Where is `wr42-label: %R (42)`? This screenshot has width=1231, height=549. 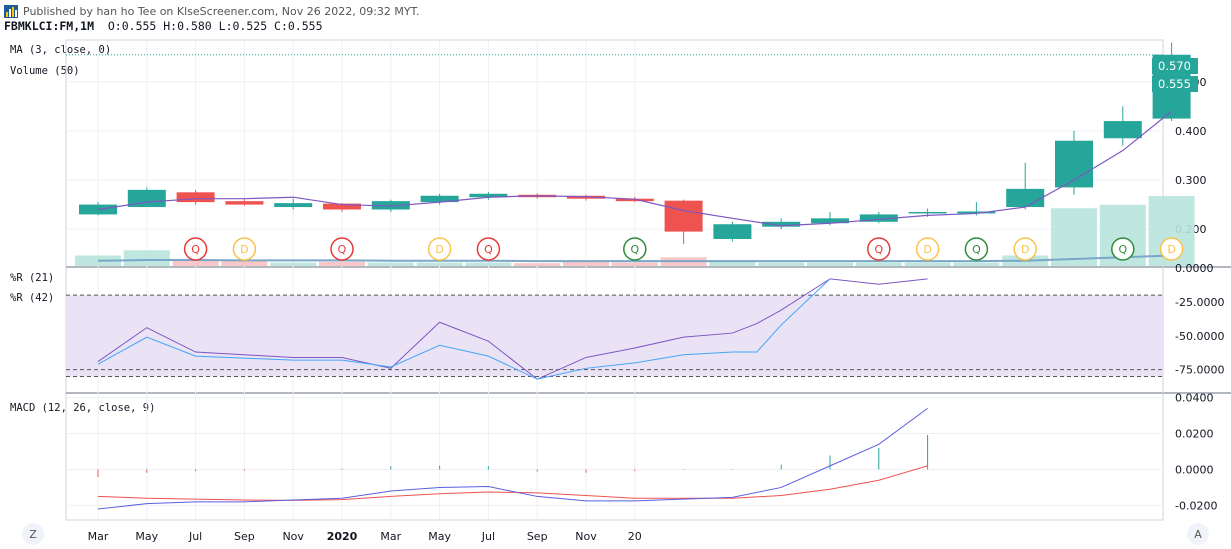
wr42-label: %R (42) is located at coordinates (32, 298).